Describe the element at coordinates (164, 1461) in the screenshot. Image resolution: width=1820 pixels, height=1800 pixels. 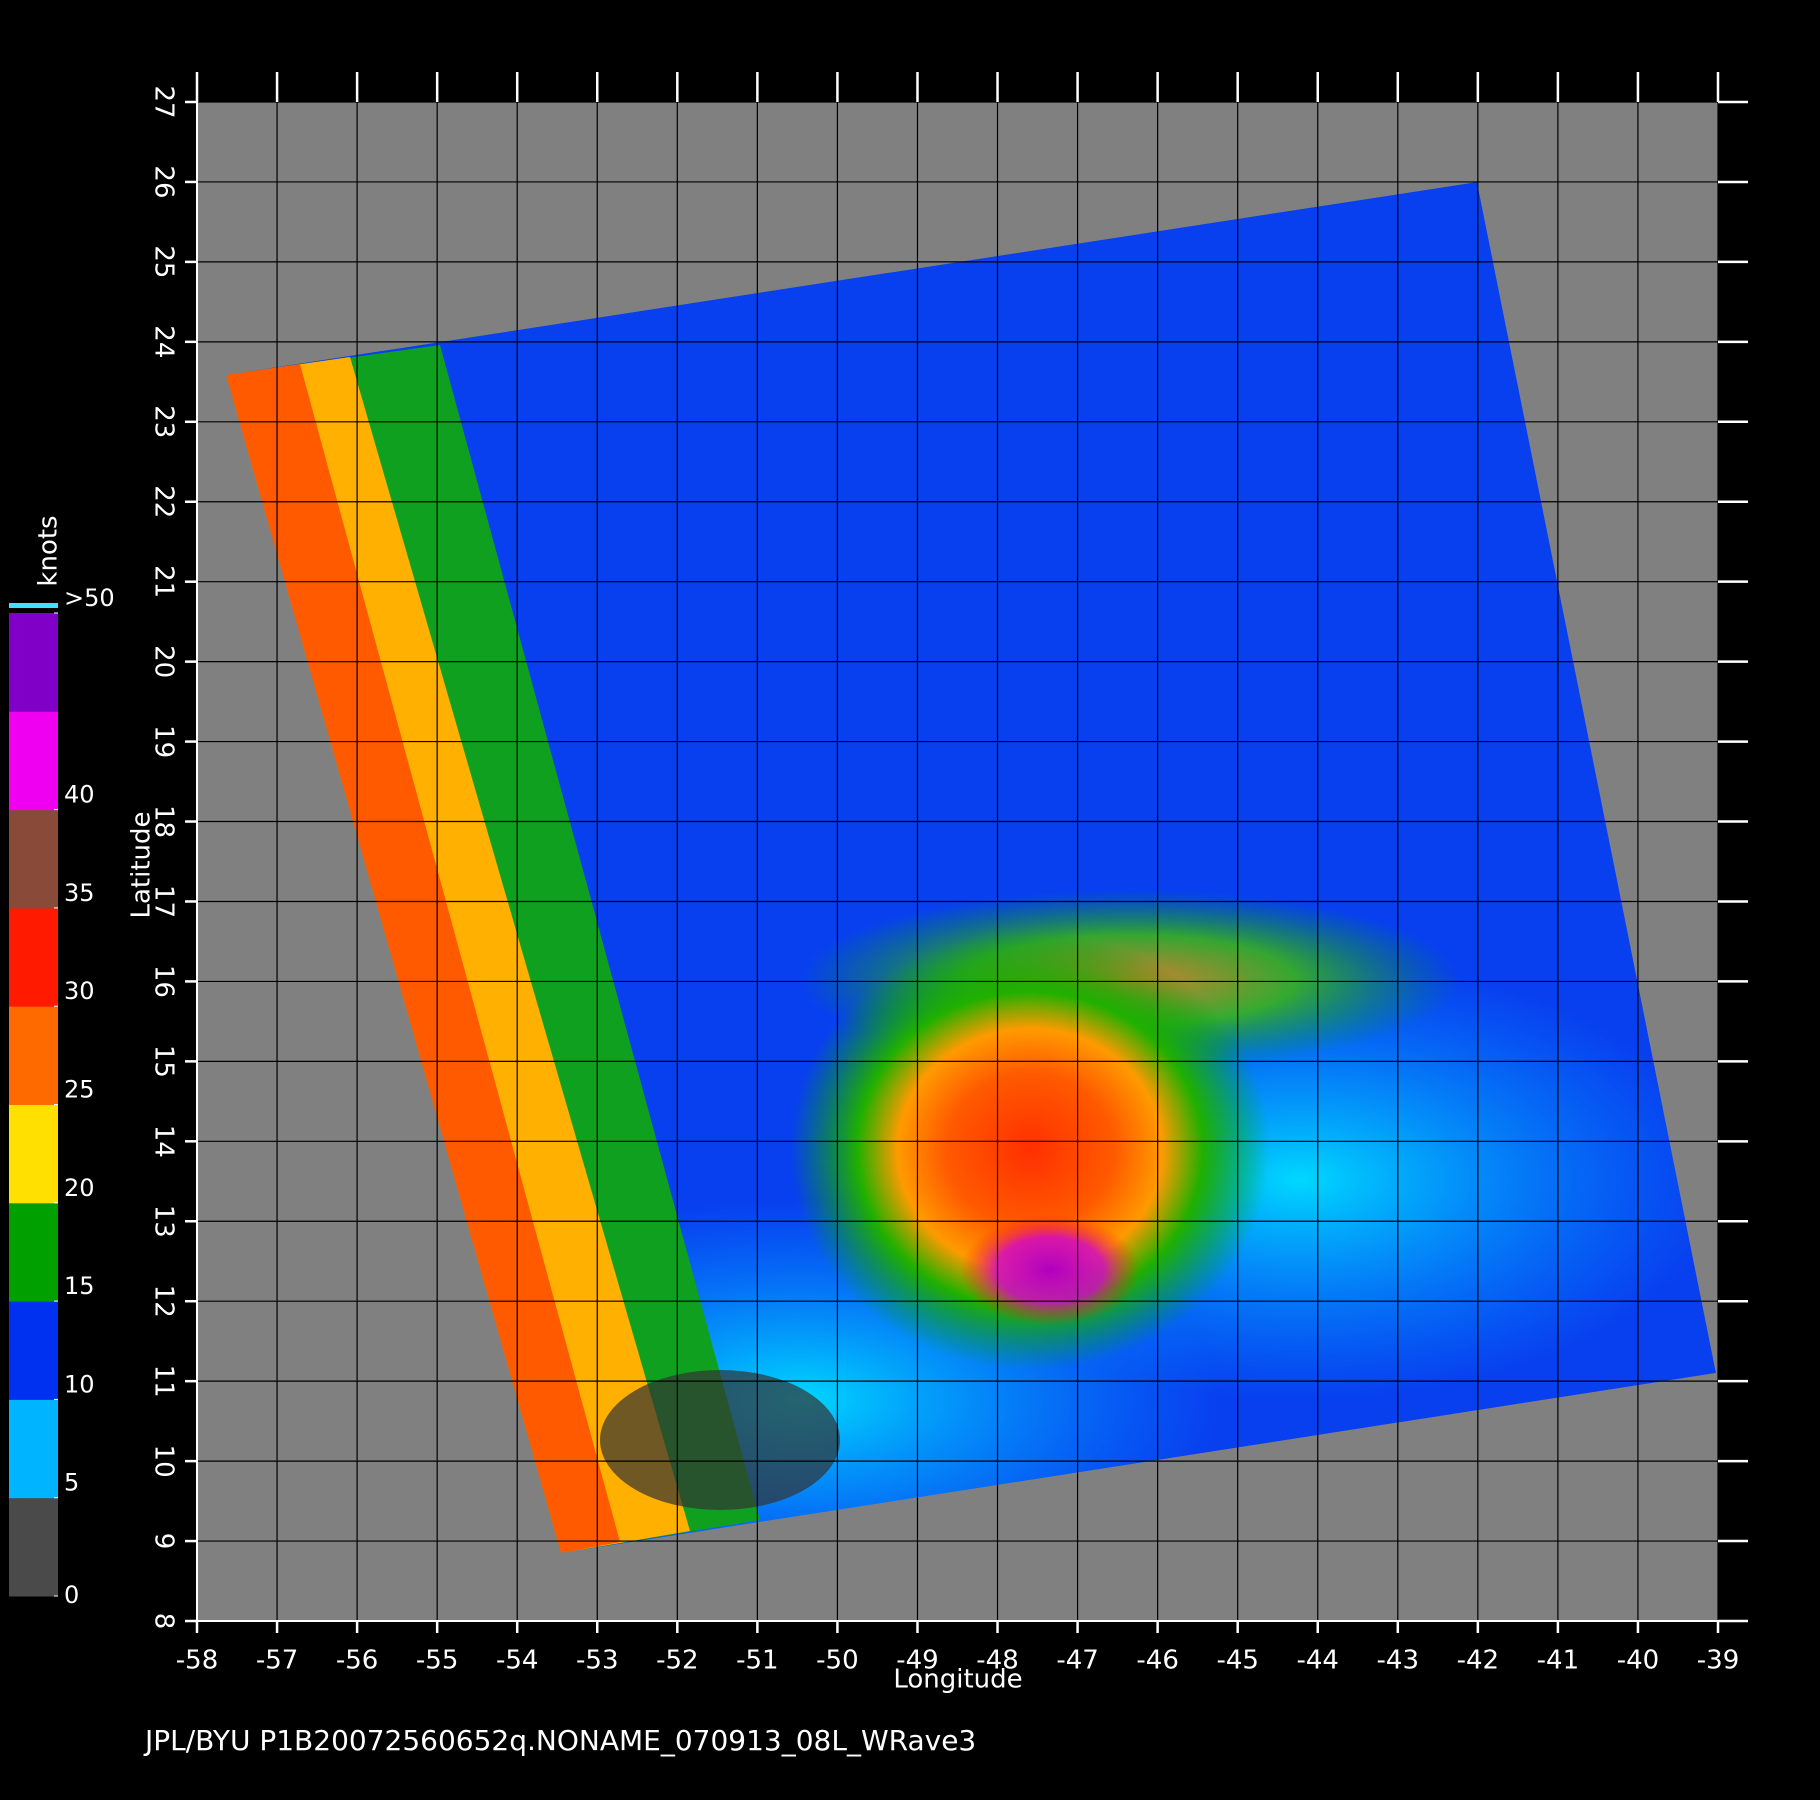
I see `y-tick-label: 10` at that location.